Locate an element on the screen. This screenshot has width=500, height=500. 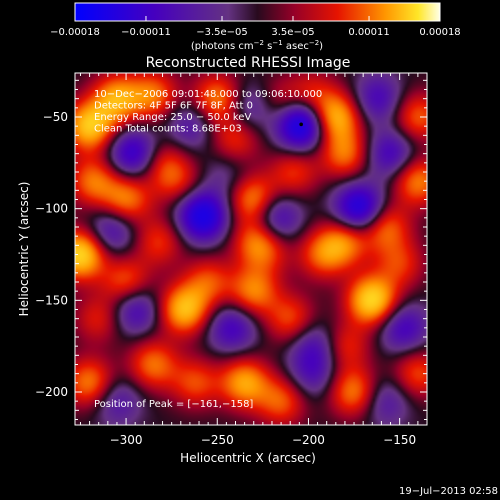
y-tick-label: −50 is located at coordinates (55, 117).